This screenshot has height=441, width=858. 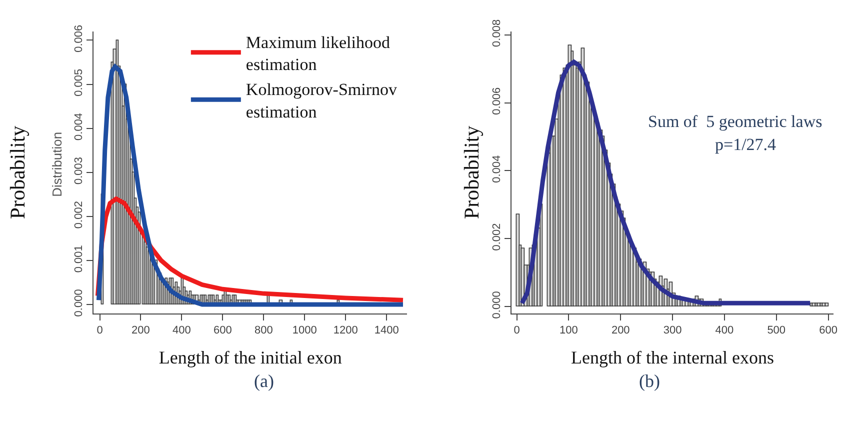 What do you see at coordinates (776, 330) in the screenshot?
I see `x-tick-label: 500` at bounding box center [776, 330].